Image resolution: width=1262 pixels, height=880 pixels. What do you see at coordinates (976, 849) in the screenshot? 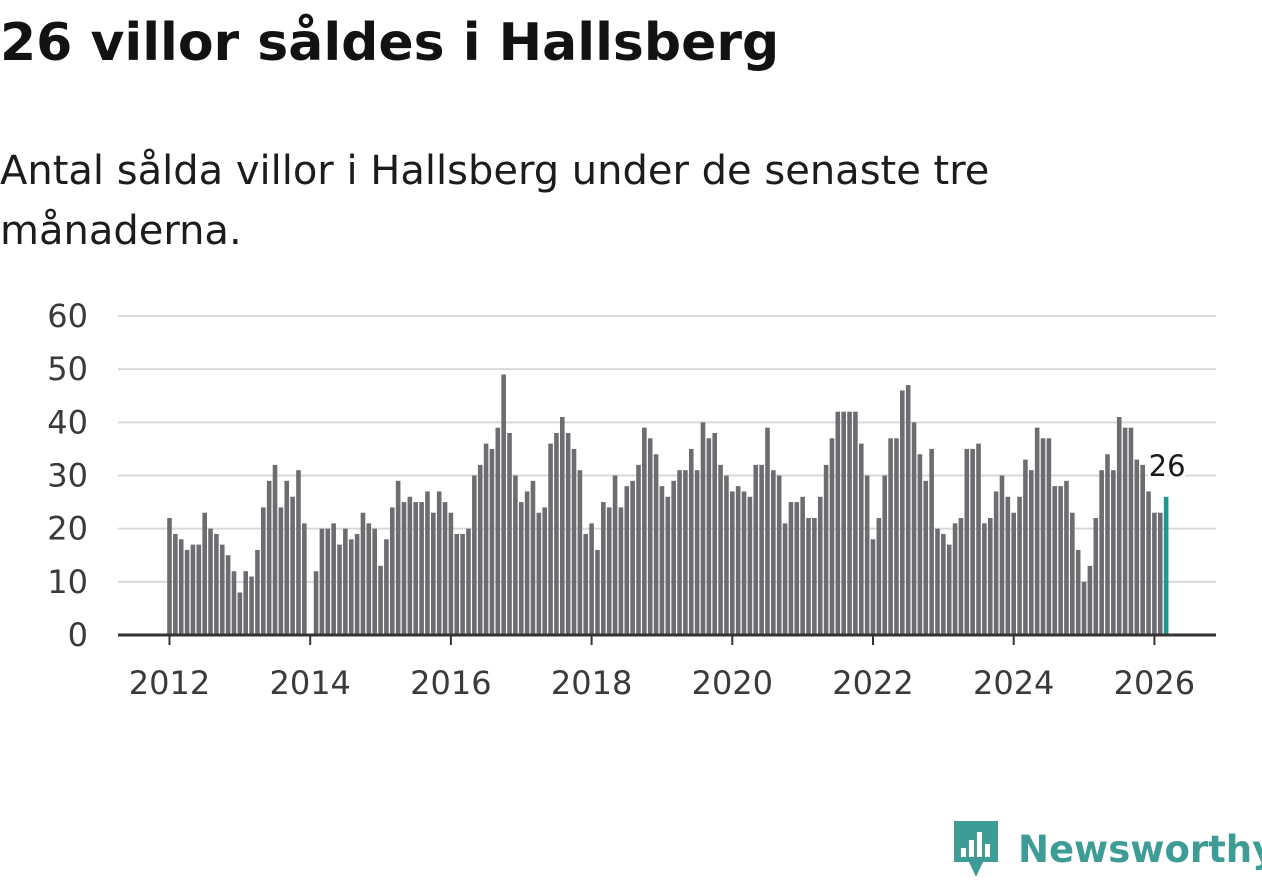
I see `newsworthy-logo-icon` at bounding box center [976, 849].